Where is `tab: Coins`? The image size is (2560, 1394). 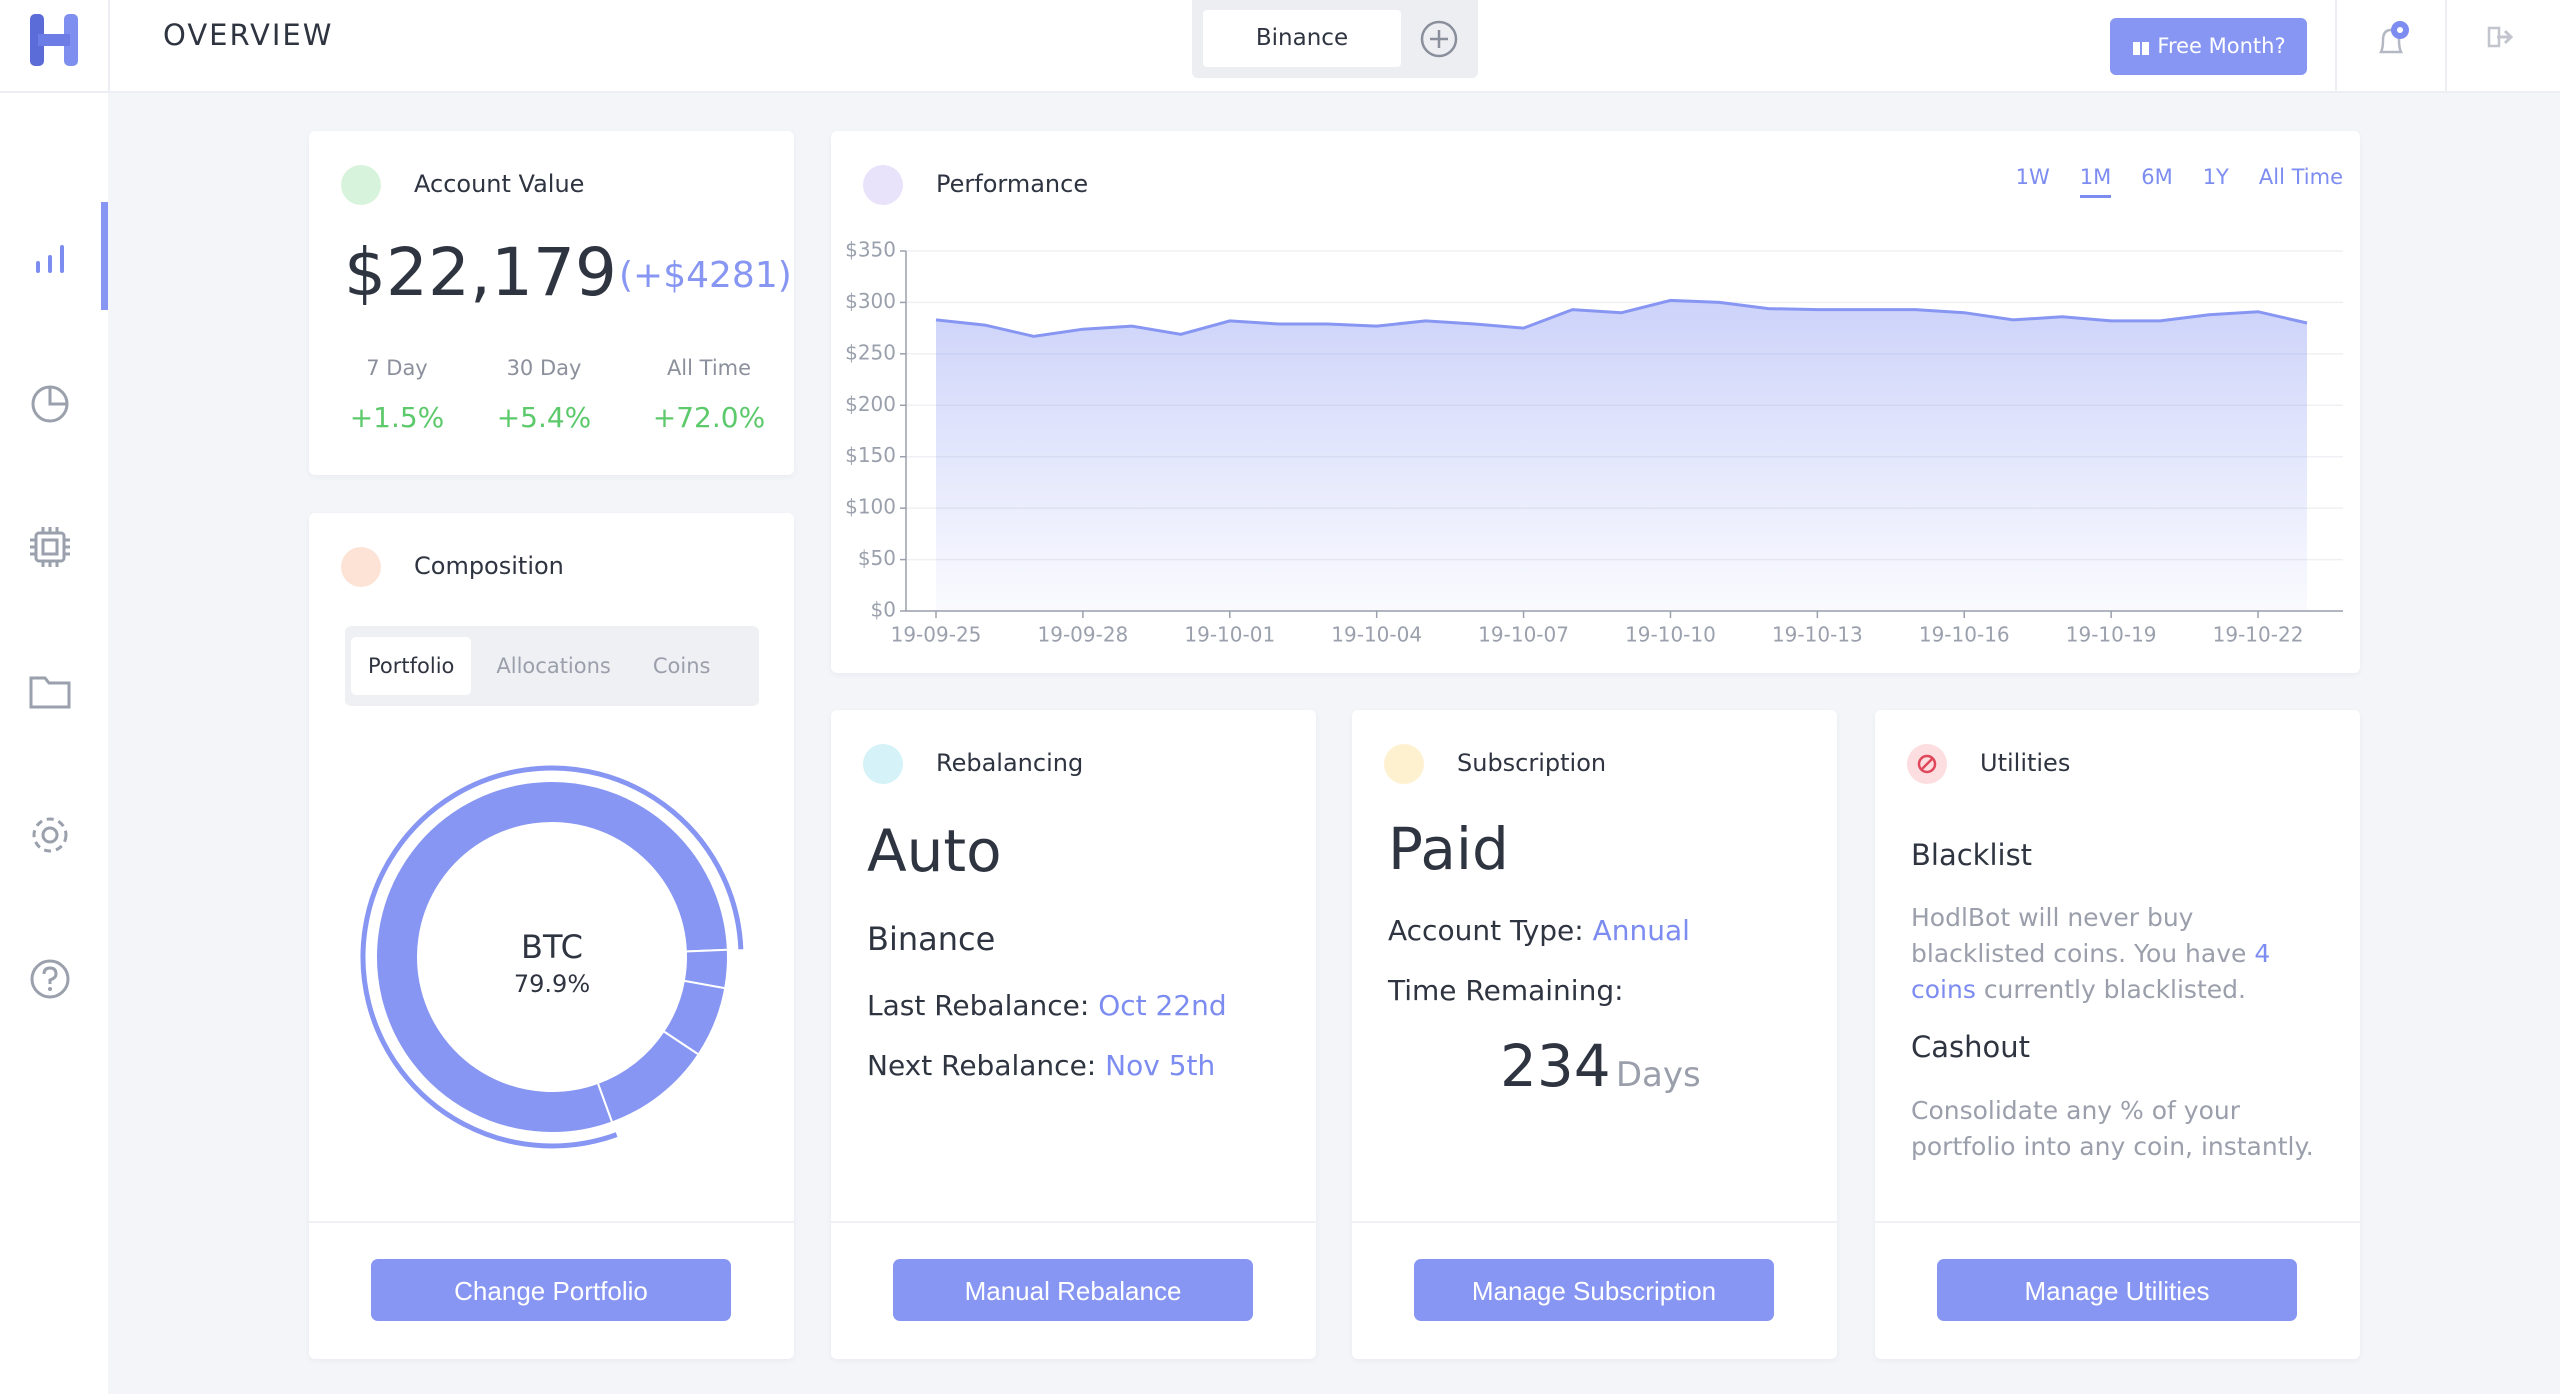 tab: Coins is located at coordinates (681, 666).